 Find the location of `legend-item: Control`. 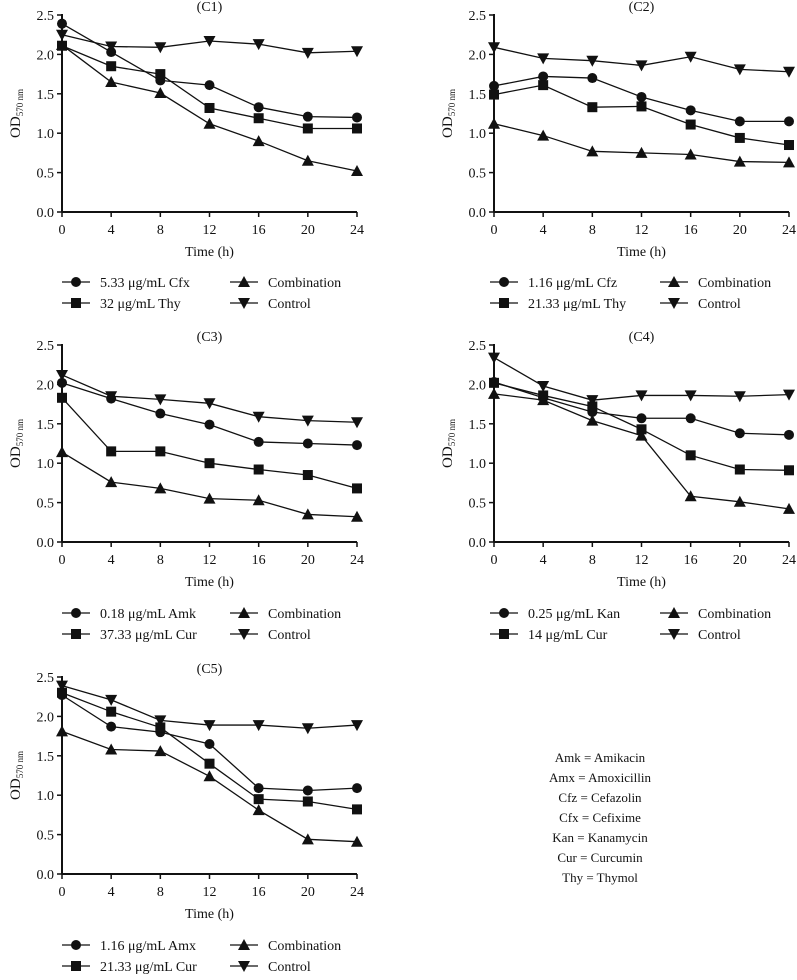

legend-item: Control is located at coordinates (270, 967).